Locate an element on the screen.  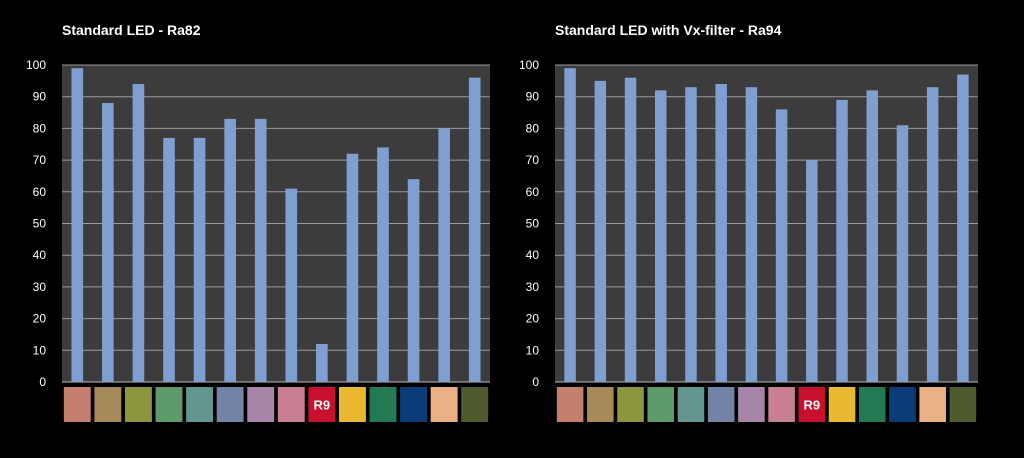
chart-title: Standard LED with Vx-filter - Ra94 is located at coordinates (668, 30).